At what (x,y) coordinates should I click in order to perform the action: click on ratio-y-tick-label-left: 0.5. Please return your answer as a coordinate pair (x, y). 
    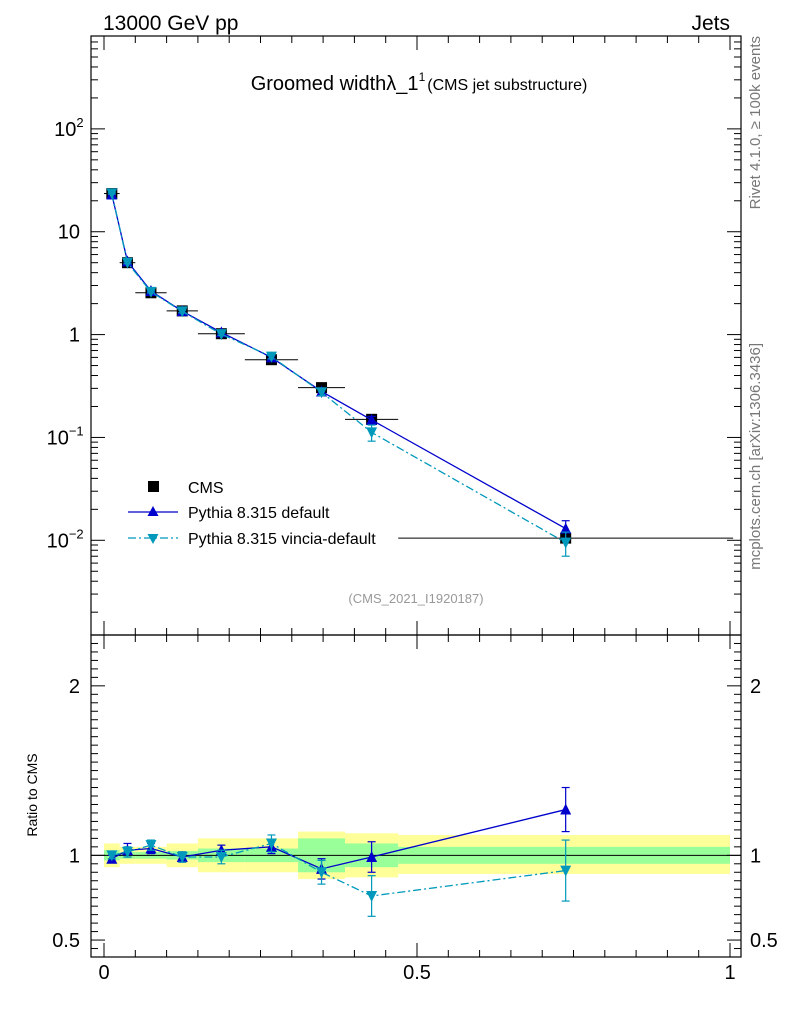
    Looking at the image, I should click on (66, 941).